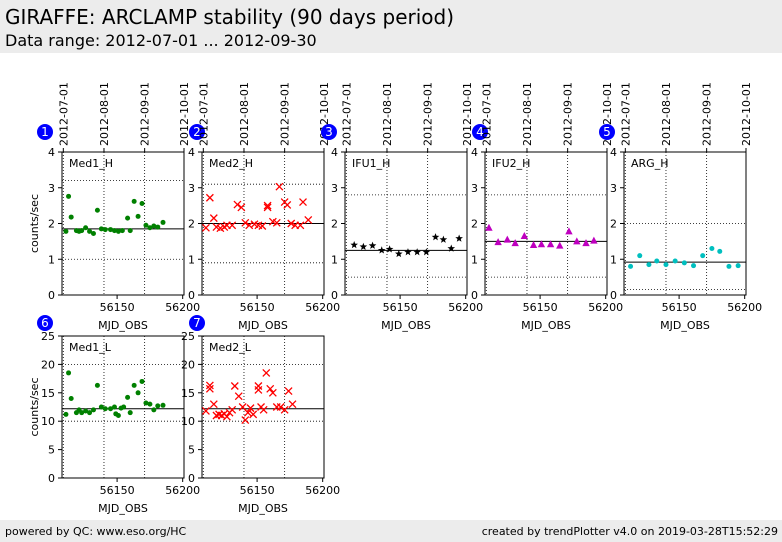  What do you see at coordinates (91, 163) in the screenshot?
I see `series-label: Med1_H` at bounding box center [91, 163].